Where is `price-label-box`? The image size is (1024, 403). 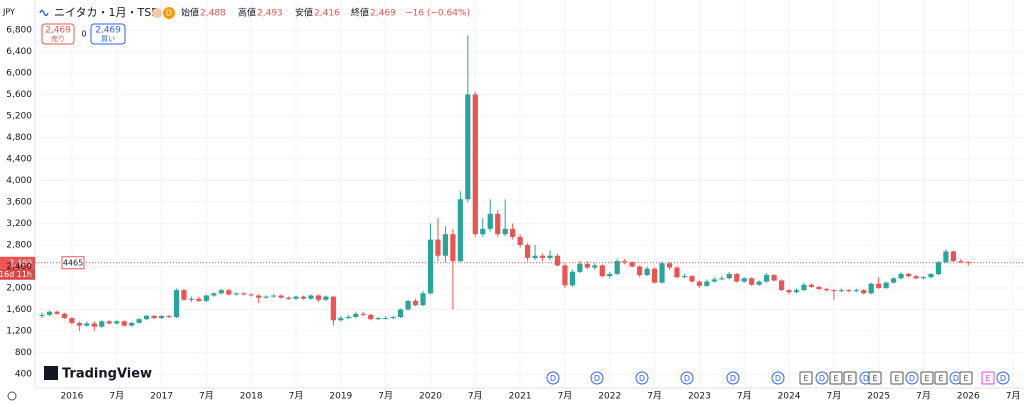 price-label-box is located at coordinates (17, 262).